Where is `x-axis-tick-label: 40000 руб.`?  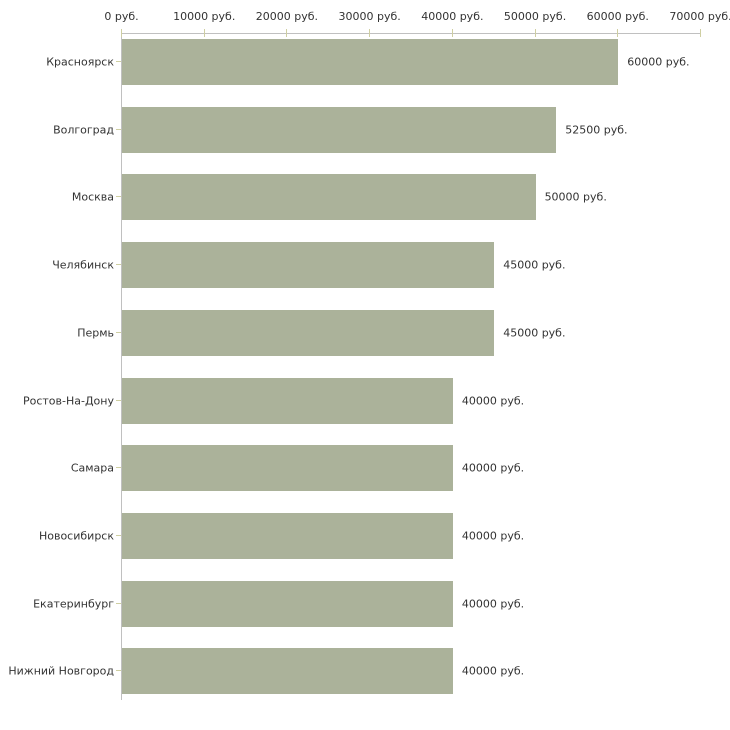 x-axis-tick-label: 40000 руб. is located at coordinates (452, 16).